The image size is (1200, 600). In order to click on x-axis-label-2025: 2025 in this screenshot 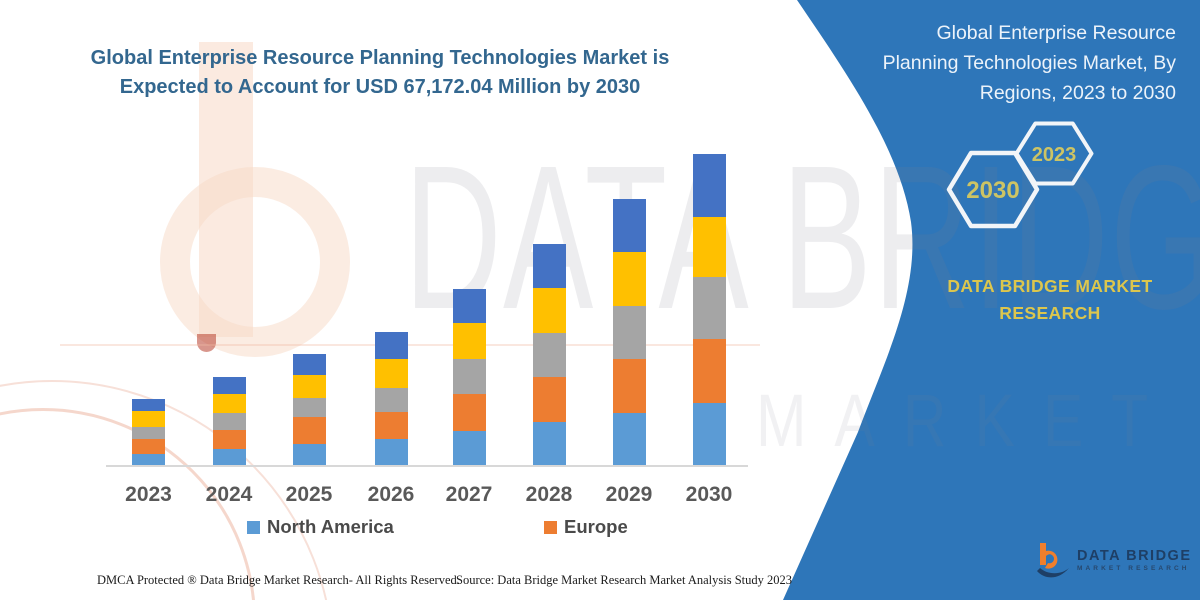, I will do `click(309, 494)`.